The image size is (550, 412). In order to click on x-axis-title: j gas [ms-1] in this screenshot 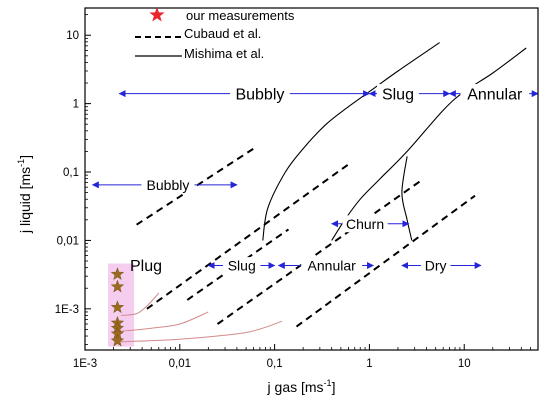, I will do `click(301, 386)`.